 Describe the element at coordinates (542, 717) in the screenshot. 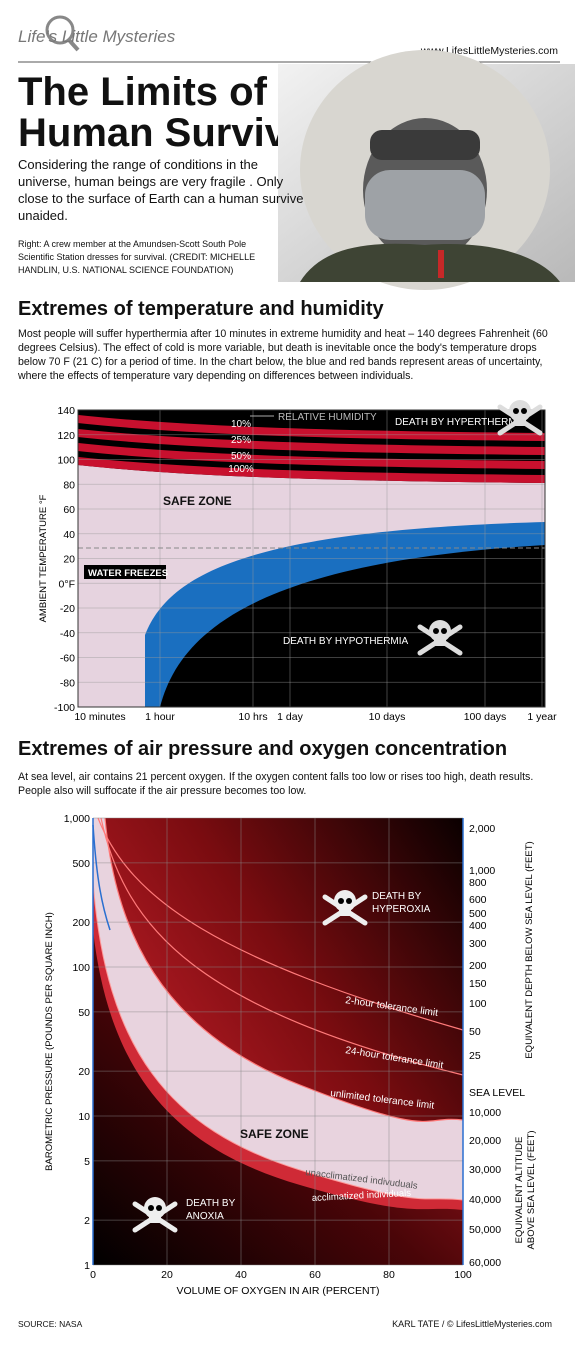

I see `x-tick-label: 1 year` at that location.